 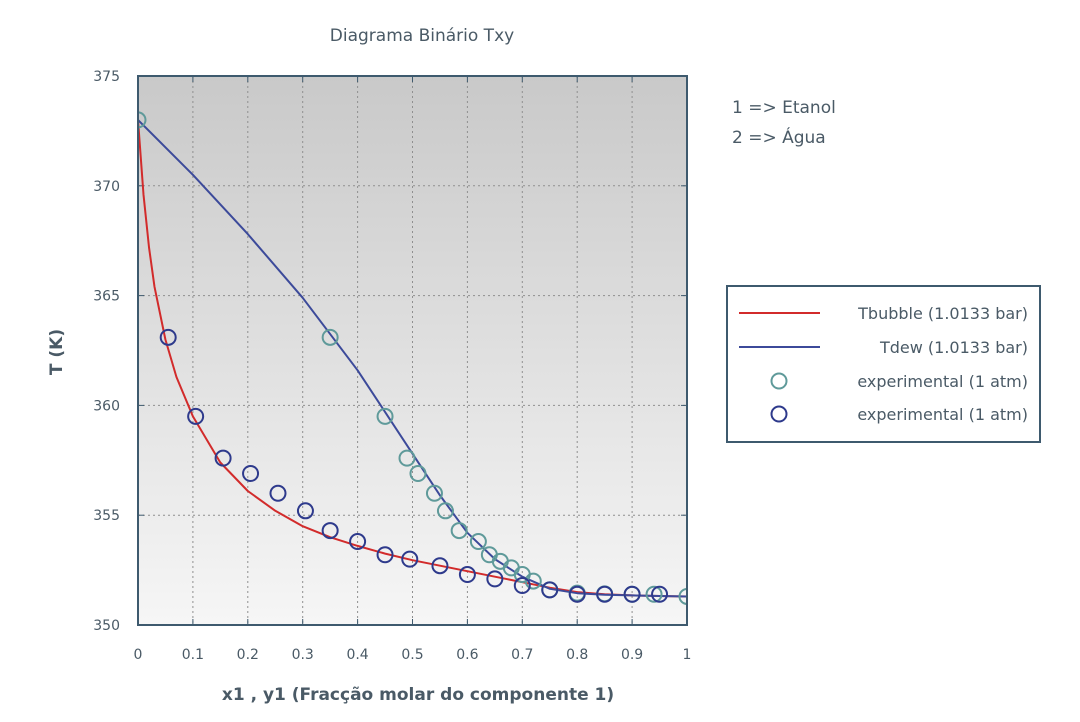 What do you see at coordinates (687, 655) in the screenshot?
I see `x-tick-label: 1` at bounding box center [687, 655].